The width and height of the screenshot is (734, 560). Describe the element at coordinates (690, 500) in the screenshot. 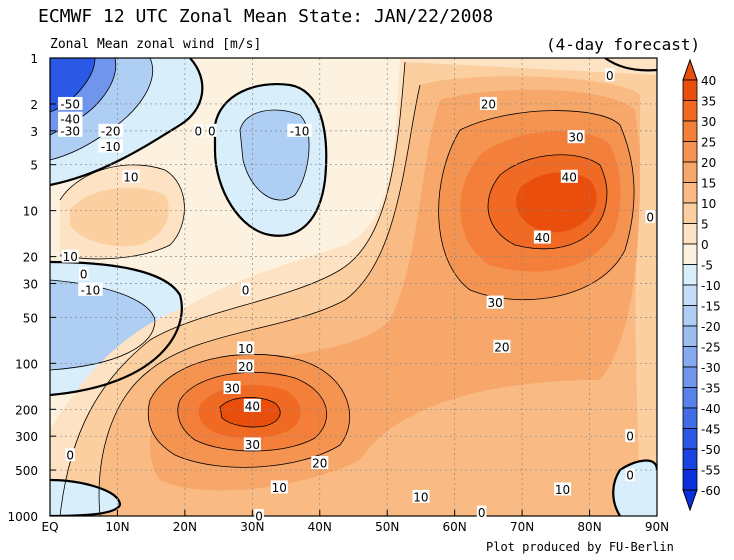

I see `colorbar-bottom-arrow` at that location.